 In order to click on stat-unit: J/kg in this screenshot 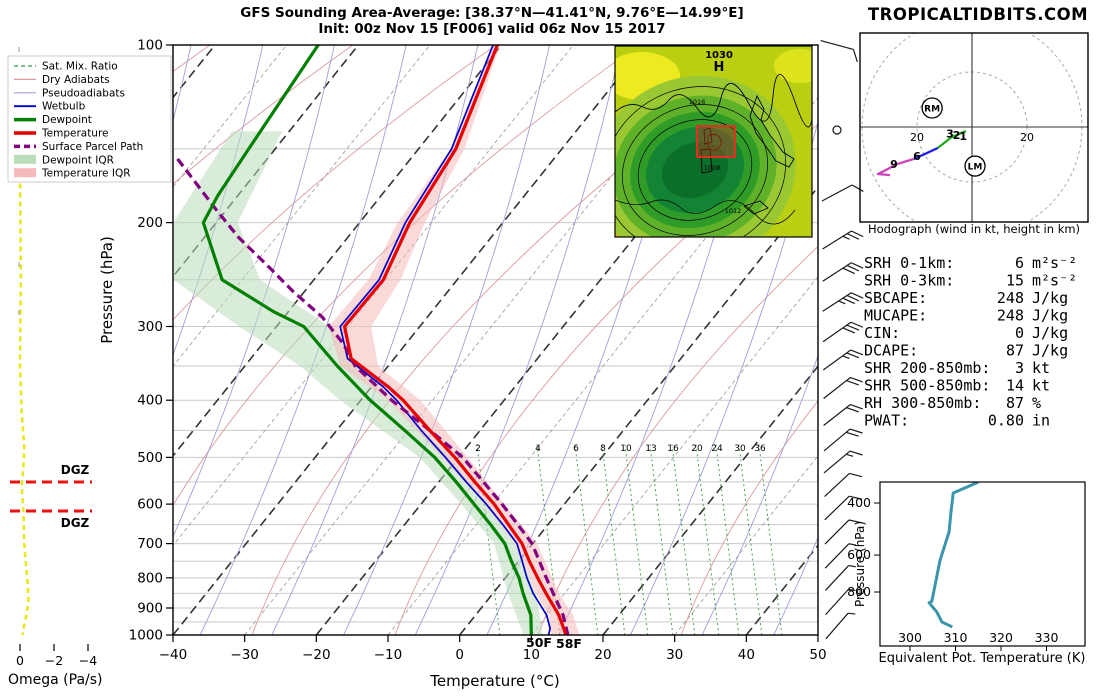, I will do `click(1050, 333)`.